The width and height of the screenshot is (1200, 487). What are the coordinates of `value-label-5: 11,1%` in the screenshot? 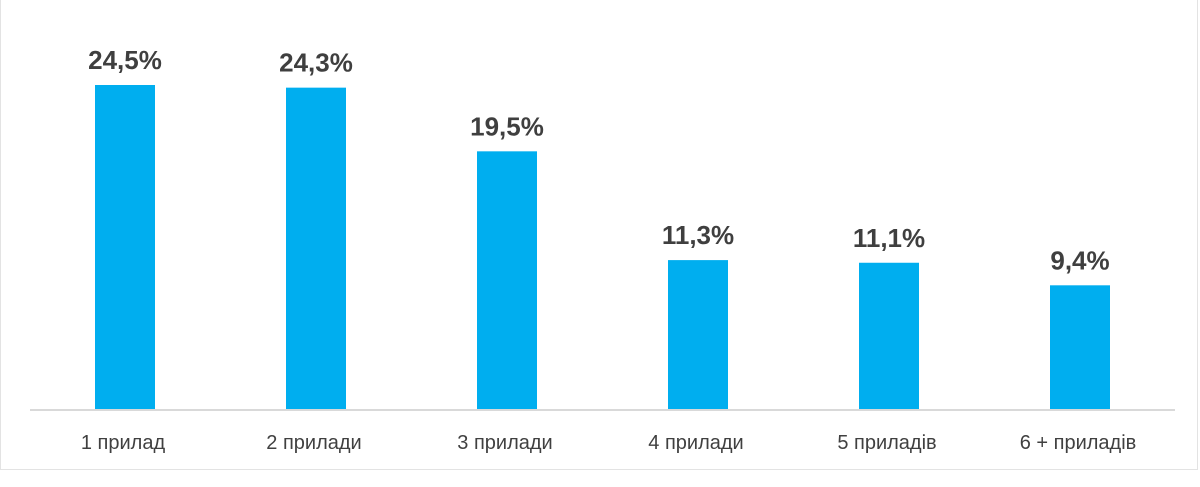 It's located at (889, 238).